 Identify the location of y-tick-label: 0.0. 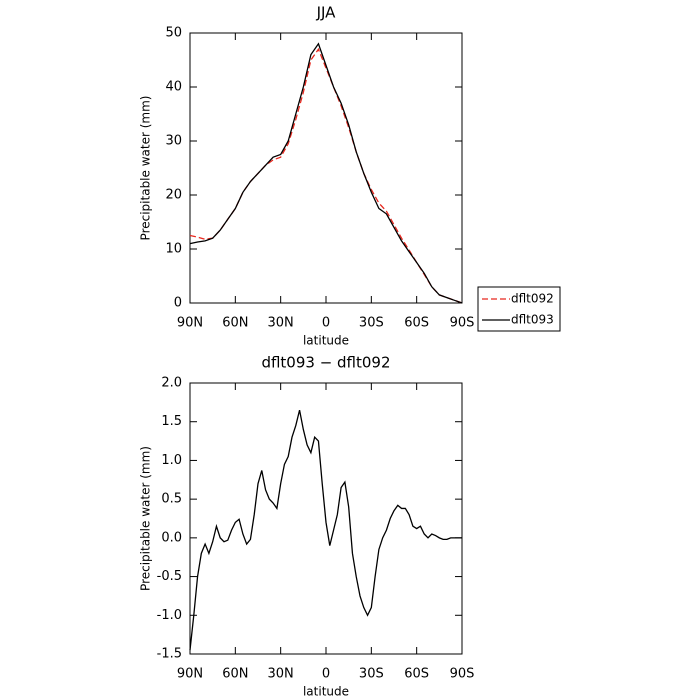
(171, 537).